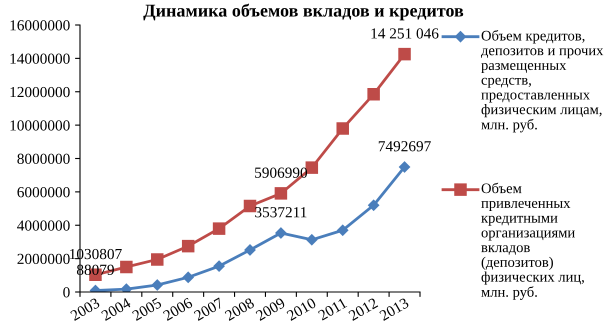  Describe the element at coordinates (394, 309) in the screenshot. I see `x-tick-label: 2013` at that location.